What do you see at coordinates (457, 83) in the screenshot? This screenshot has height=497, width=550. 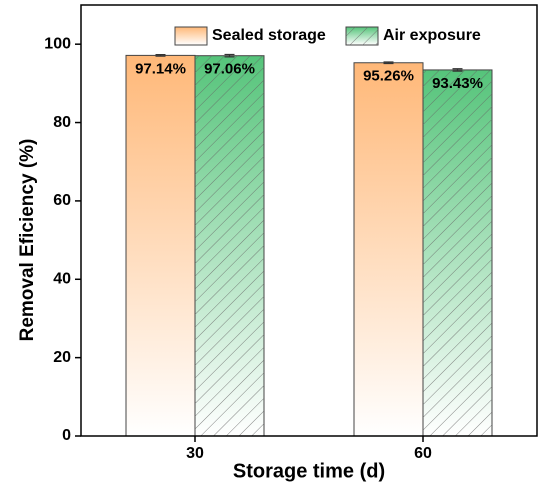 I see `data-label: 93.43%` at bounding box center [457, 83].